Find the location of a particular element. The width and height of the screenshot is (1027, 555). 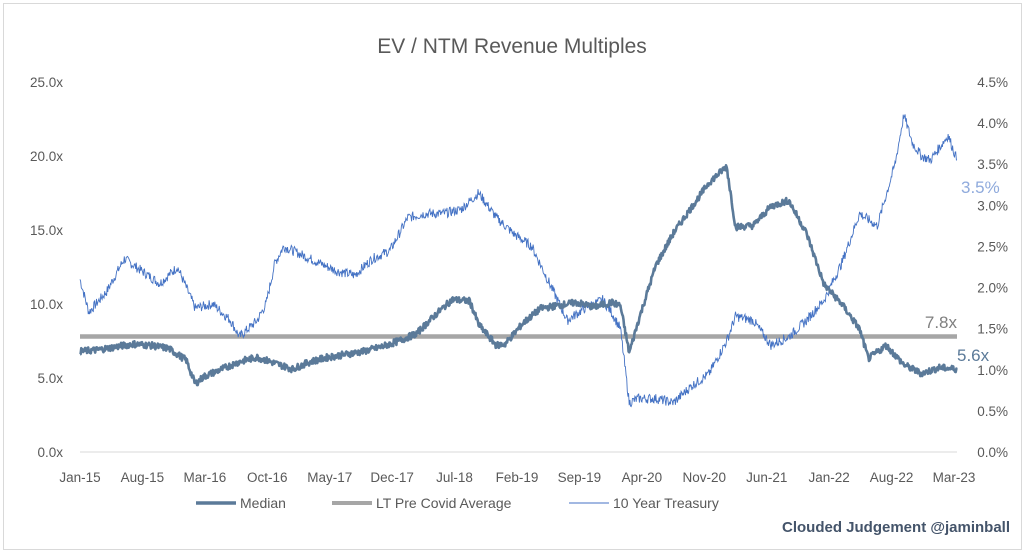

x-tick-label: Apr-20 is located at coordinates (642, 477).